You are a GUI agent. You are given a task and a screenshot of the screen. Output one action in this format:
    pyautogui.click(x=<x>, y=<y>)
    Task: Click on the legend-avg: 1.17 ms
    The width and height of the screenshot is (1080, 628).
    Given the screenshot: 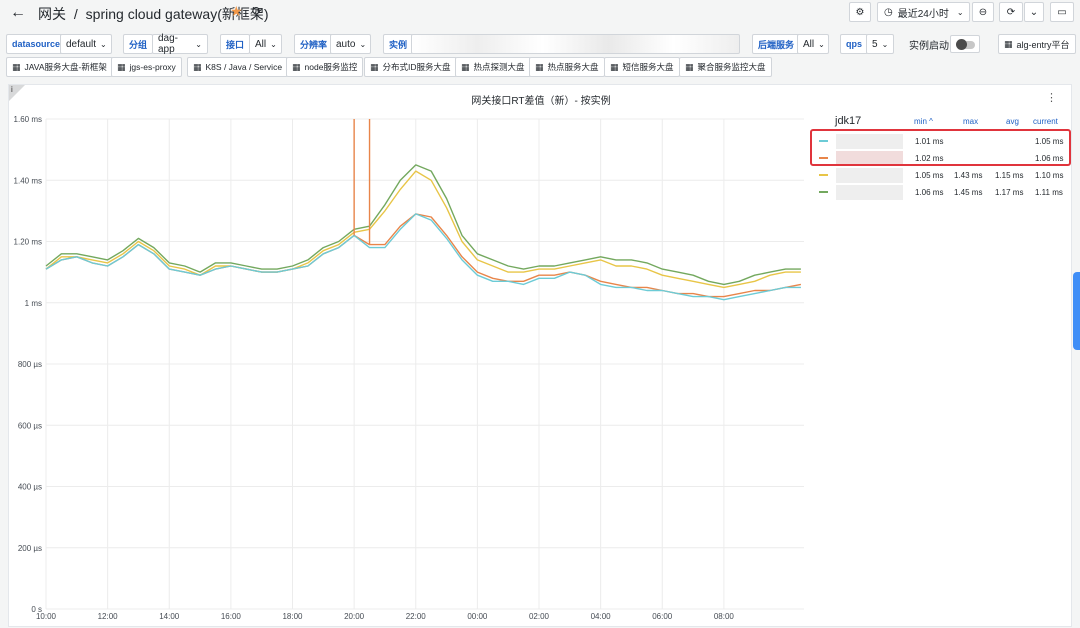 What is the action you would take?
    pyautogui.click(x=1009, y=192)
    